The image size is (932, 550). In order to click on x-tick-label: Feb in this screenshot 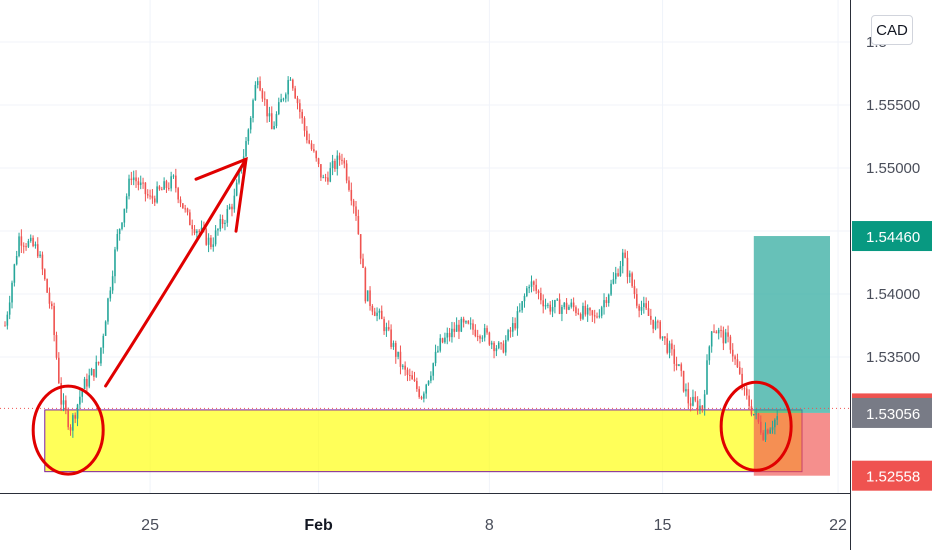, I will do `click(318, 525)`.